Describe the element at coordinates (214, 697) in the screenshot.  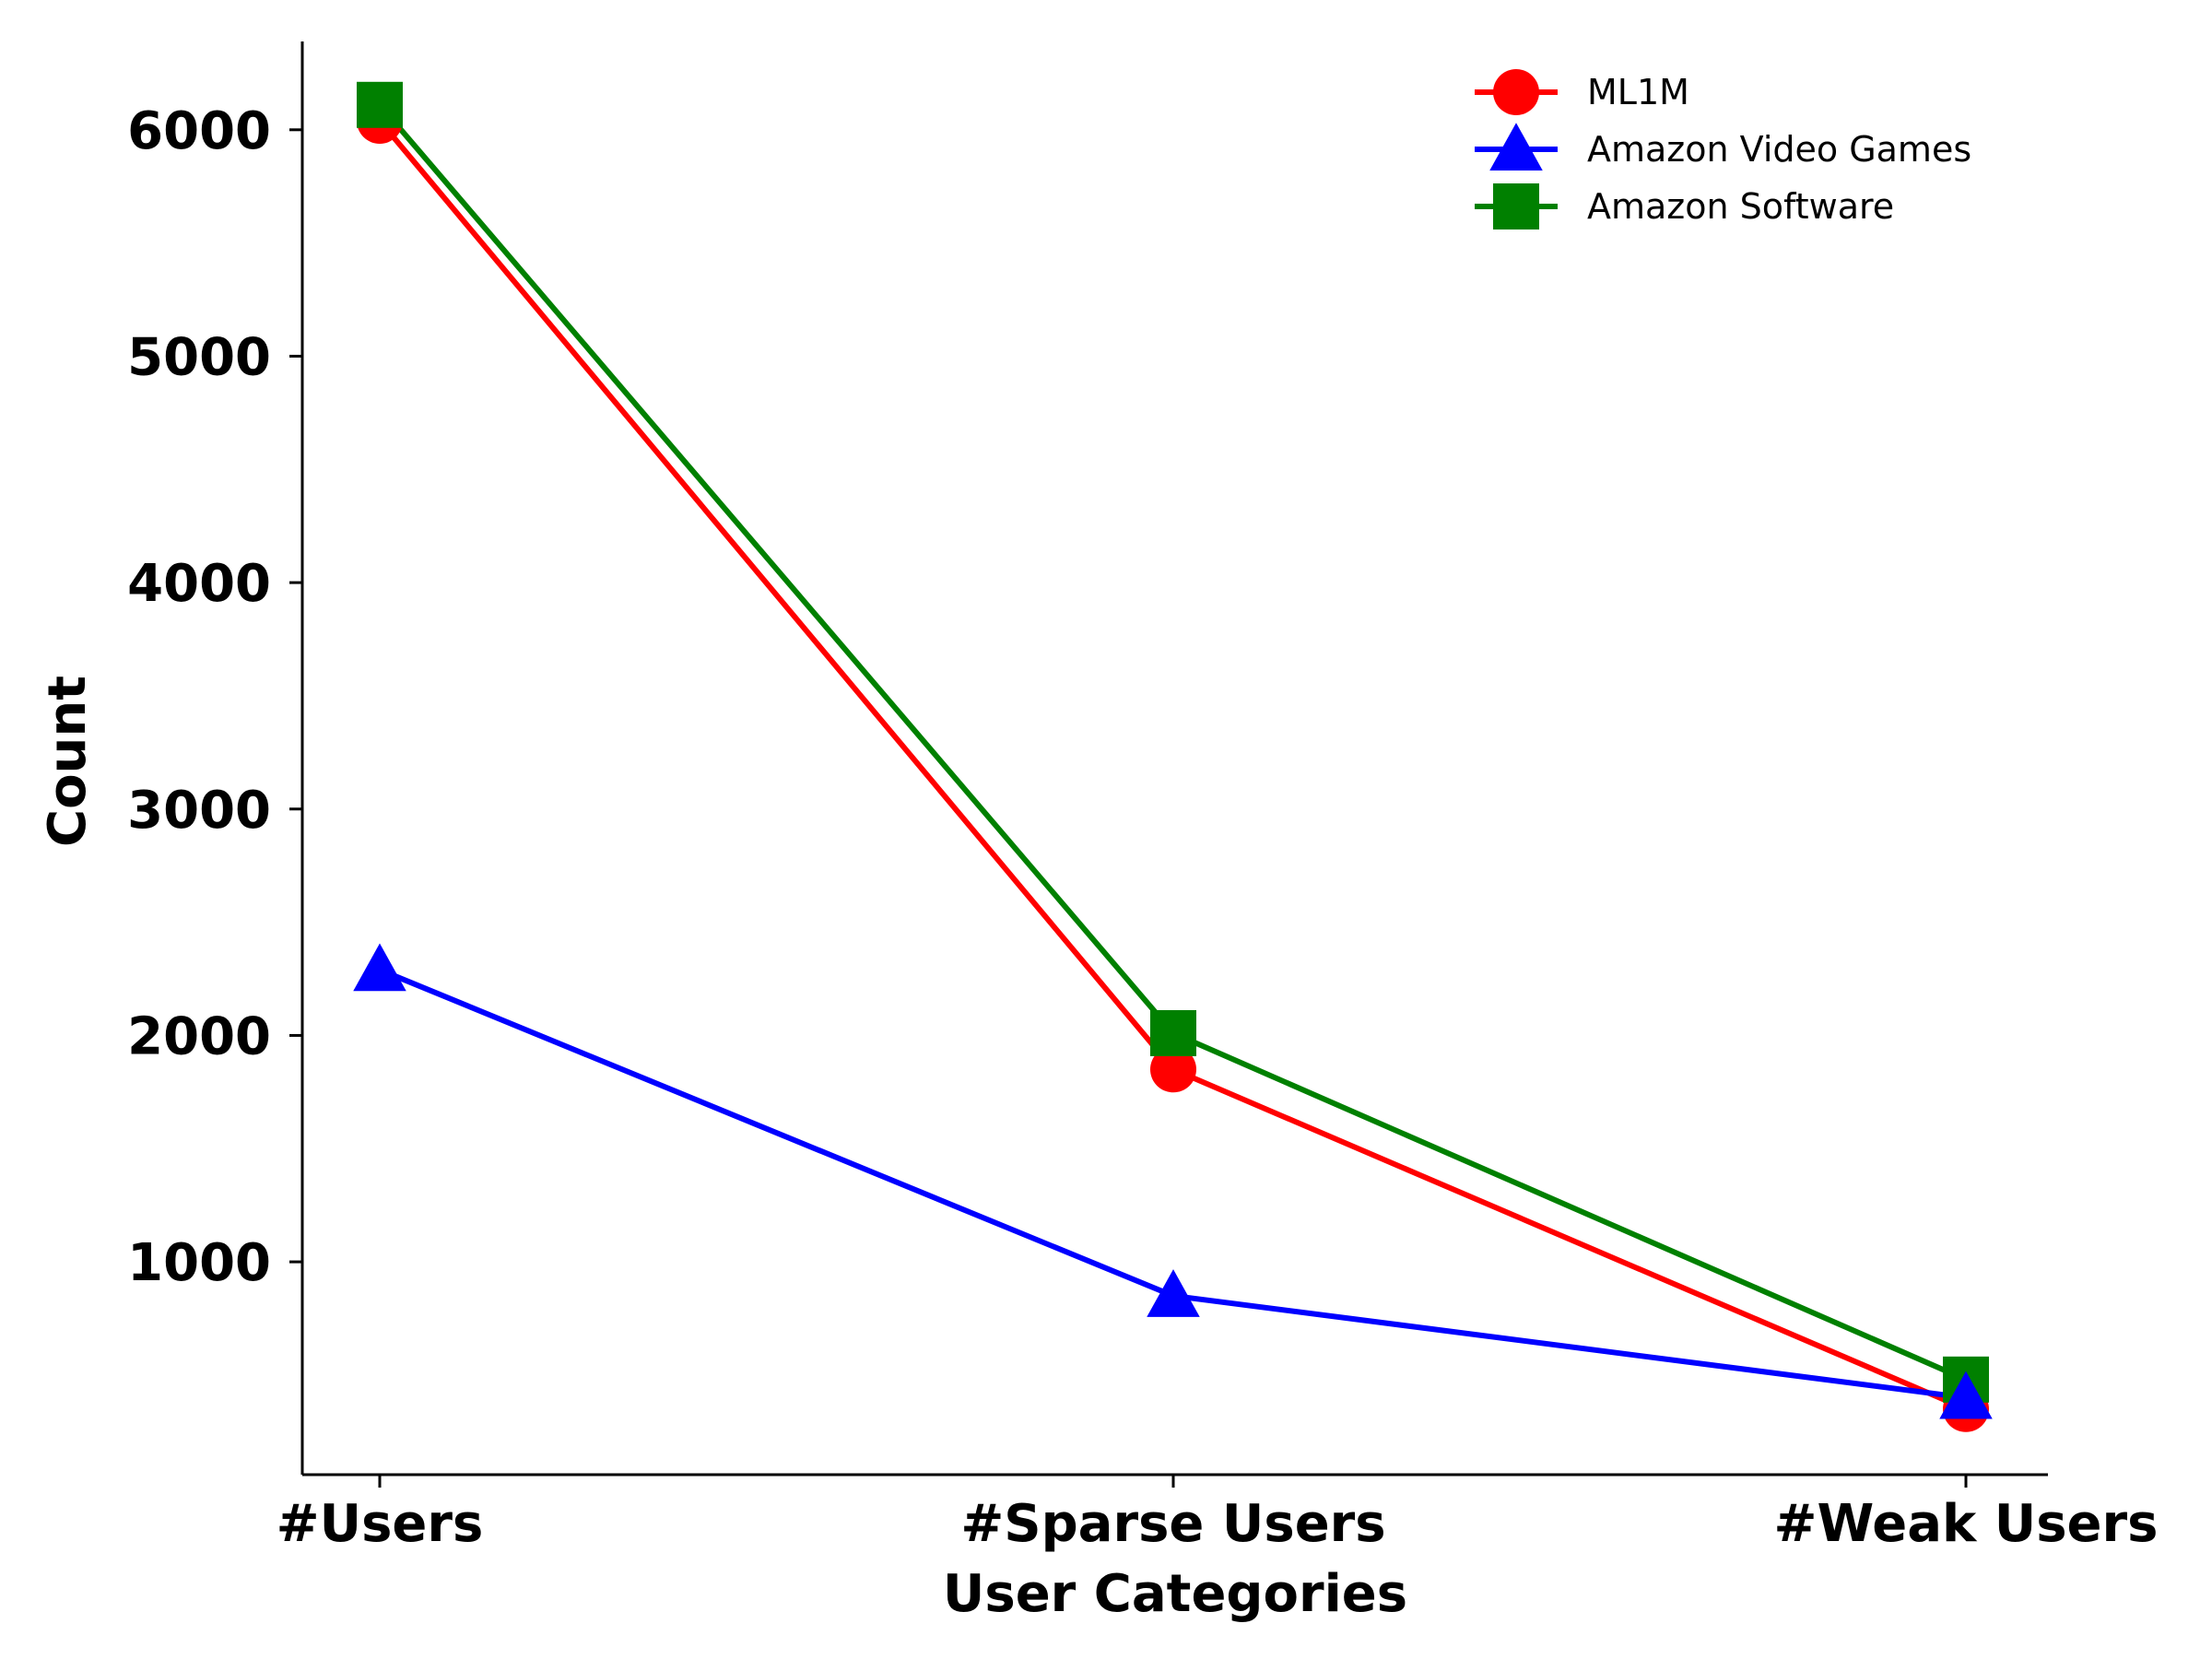
I see `y-ticks: 1000 2000 3000 4000 5000 6000` at that location.